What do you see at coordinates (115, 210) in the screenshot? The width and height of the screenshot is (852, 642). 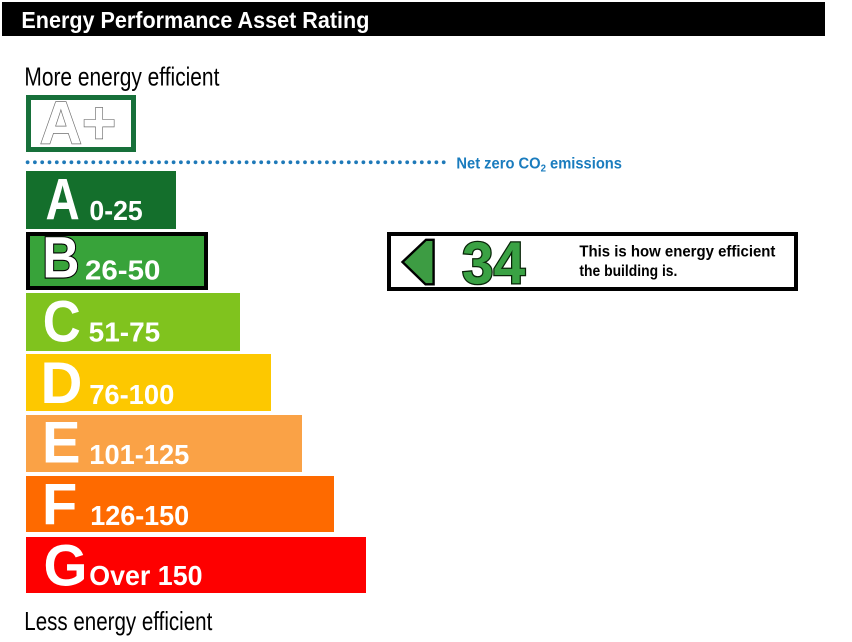 I see `svg-text: 0-25` at bounding box center [115, 210].